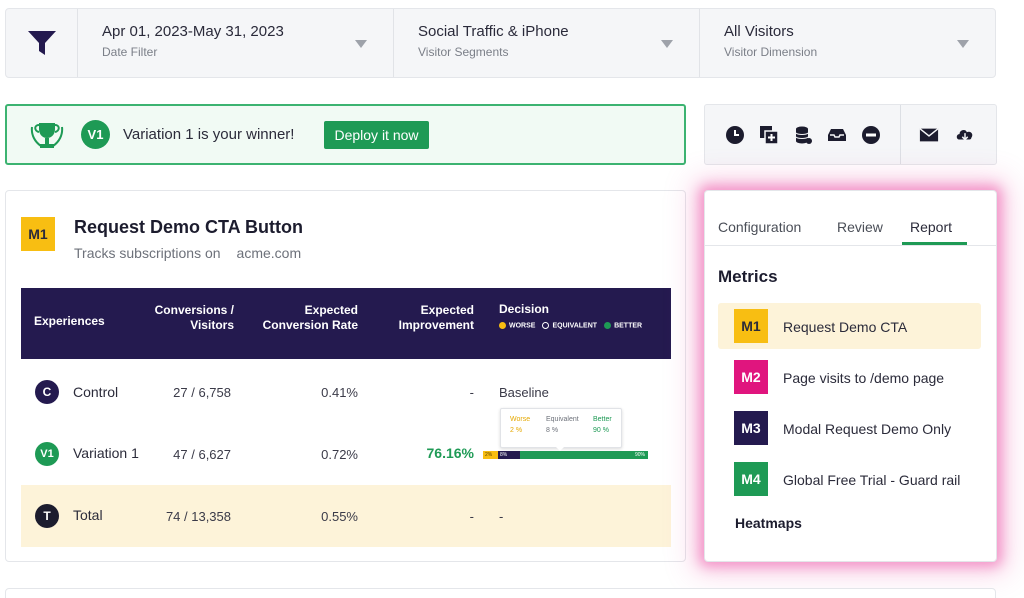 The width and height of the screenshot is (1024, 598). Describe the element at coordinates (602, 419) in the screenshot. I see `tooltip-label: Better` at that location.